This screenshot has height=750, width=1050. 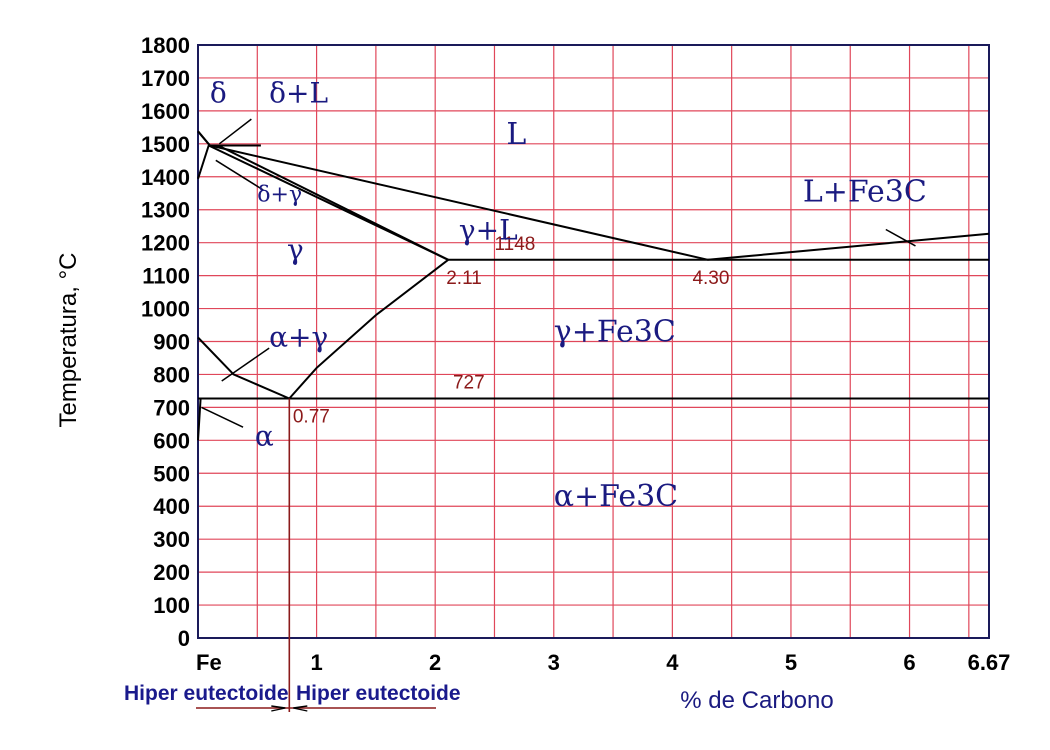 What do you see at coordinates (184, 638) in the screenshot?
I see `y-tick-label: 0` at bounding box center [184, 638].